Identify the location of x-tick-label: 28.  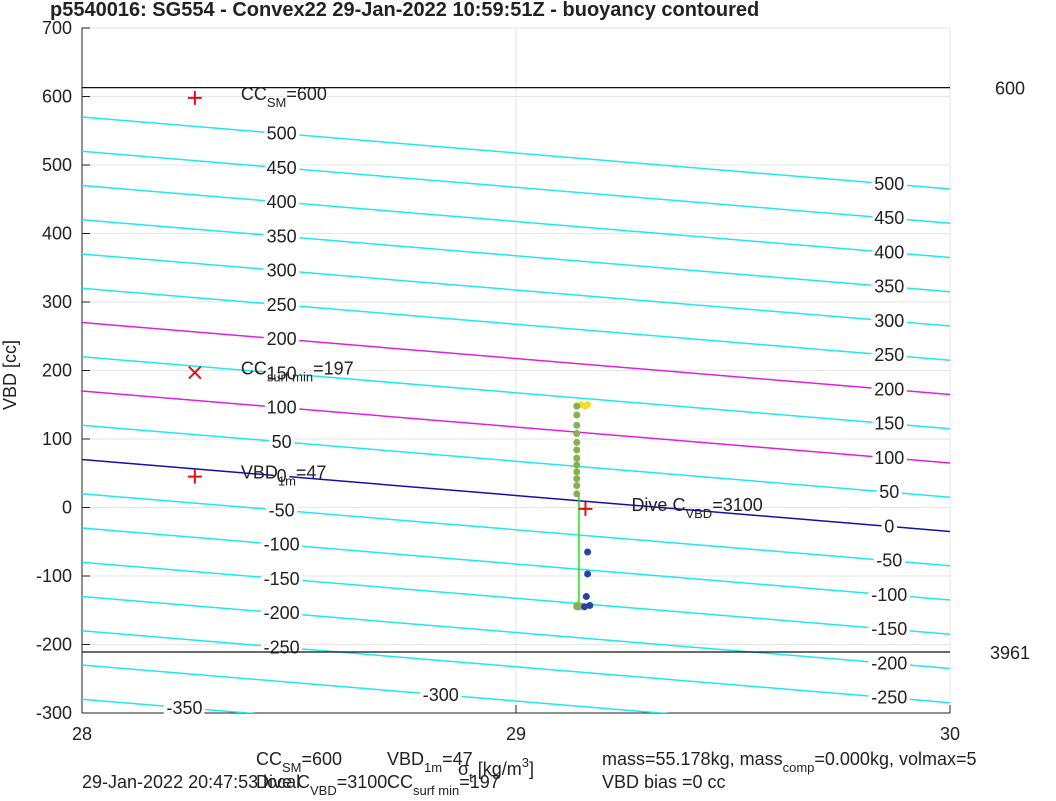
(82, 734).